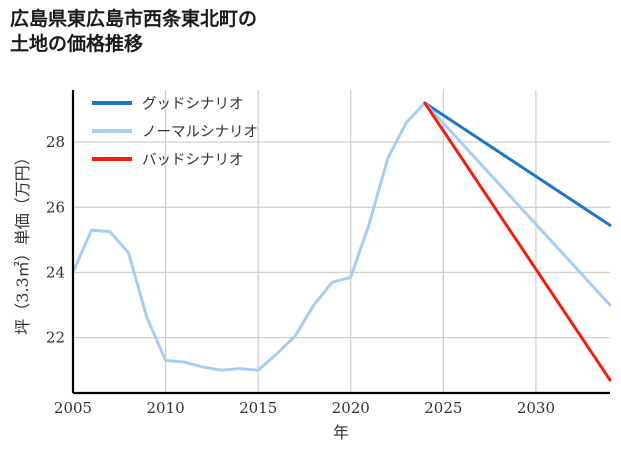 This screenshot has height=465, width=621. Describe the element at coordinates (134, 32) in the screenshot. I see `chart-title: 広島県東広島市西条東北町の 土地の価格推移` at that location.